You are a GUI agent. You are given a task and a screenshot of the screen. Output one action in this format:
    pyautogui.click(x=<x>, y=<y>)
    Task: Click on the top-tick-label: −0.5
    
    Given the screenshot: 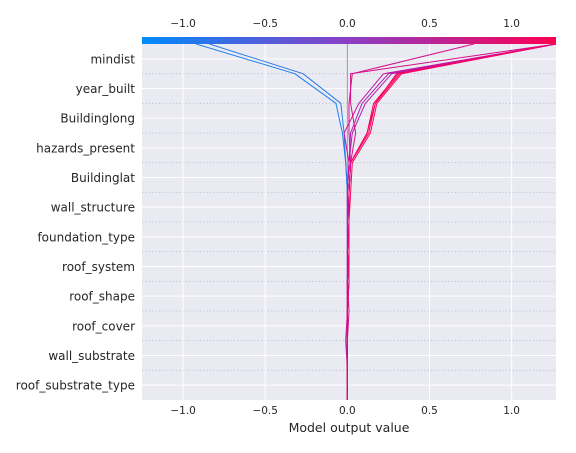 What is the action you would take?
    pyautogui.click(x=265, y=24)
    